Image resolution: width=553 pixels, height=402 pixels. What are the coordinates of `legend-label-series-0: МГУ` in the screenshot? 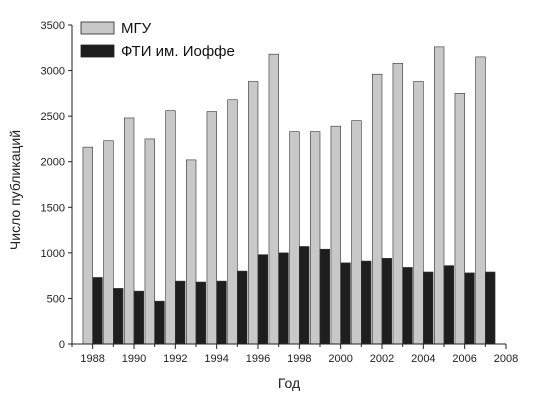 It's located at (136, 28).